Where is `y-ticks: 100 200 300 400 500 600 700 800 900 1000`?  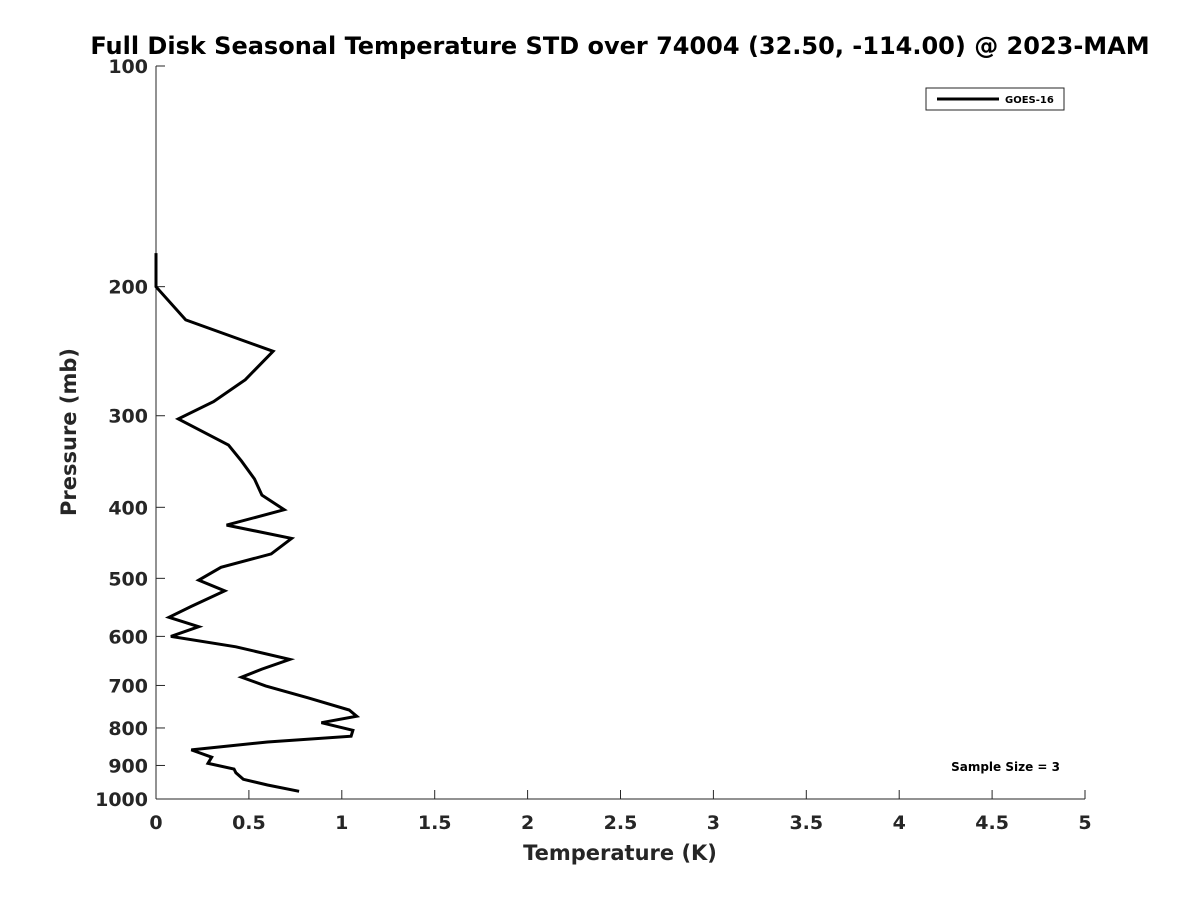 y-ticks: 100 200 300 400 500 600 700 800 900 1000 is located at coordinates (130, 433).